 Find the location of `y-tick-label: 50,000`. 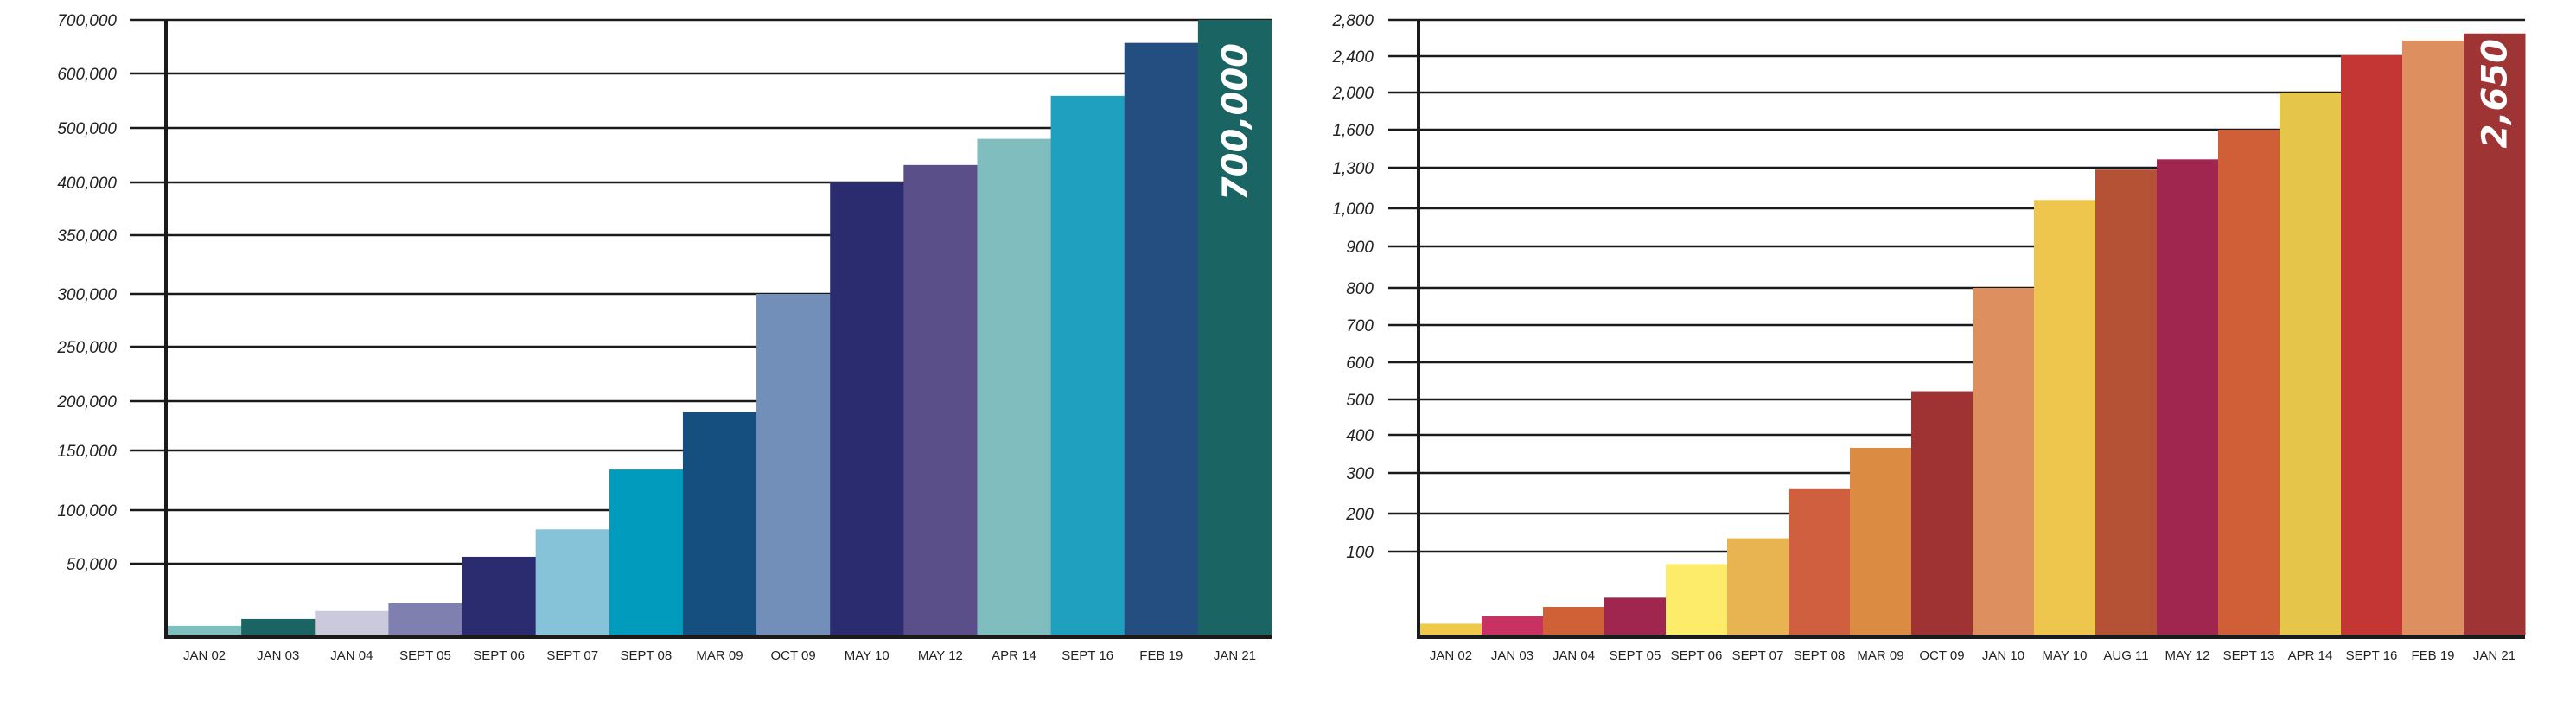

y-tick-label: 50,000 is located at coordinates (92, 565).